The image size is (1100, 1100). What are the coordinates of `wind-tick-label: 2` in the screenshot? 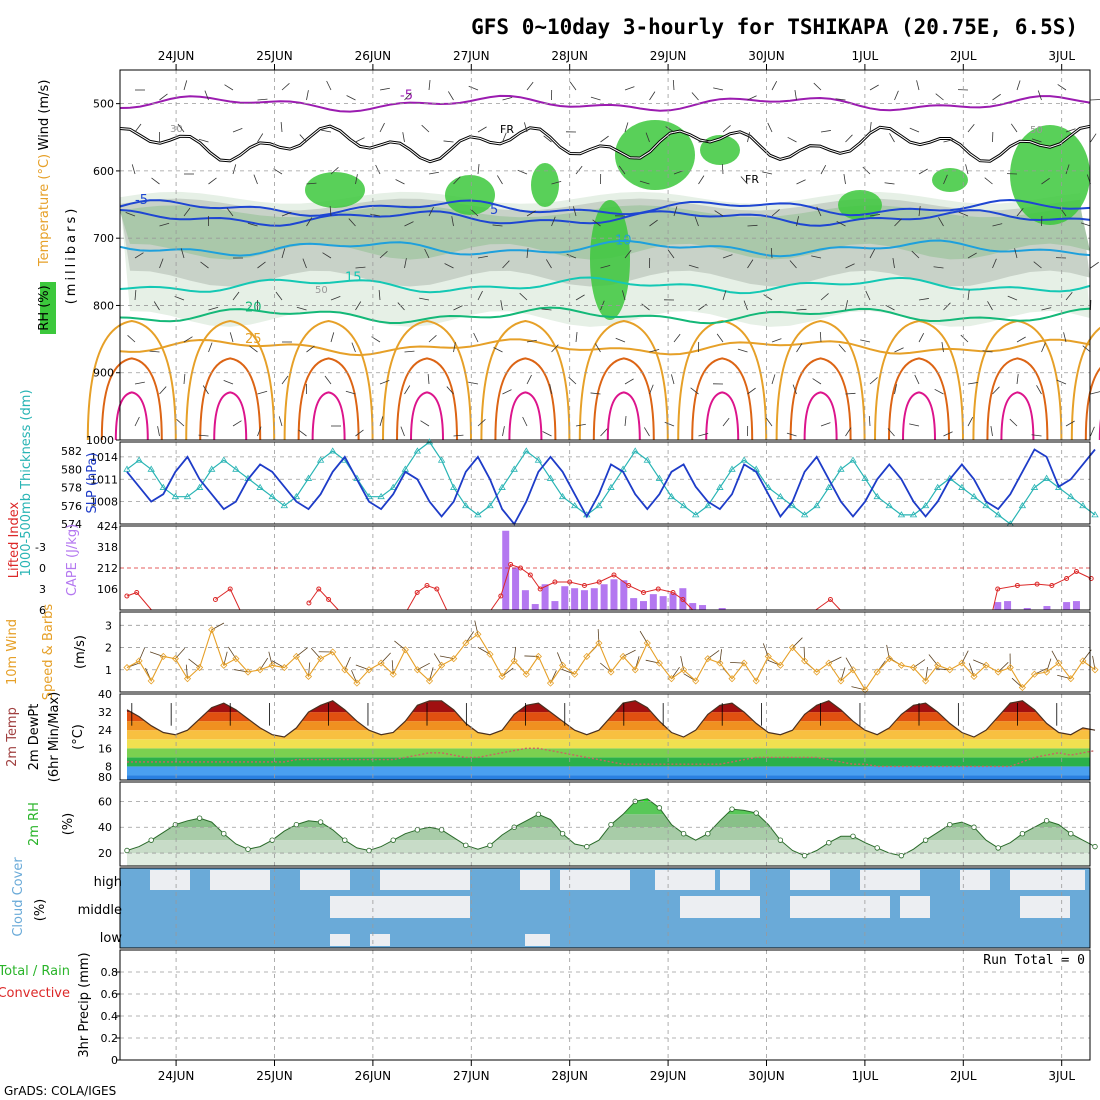 It's located at (108, 648).